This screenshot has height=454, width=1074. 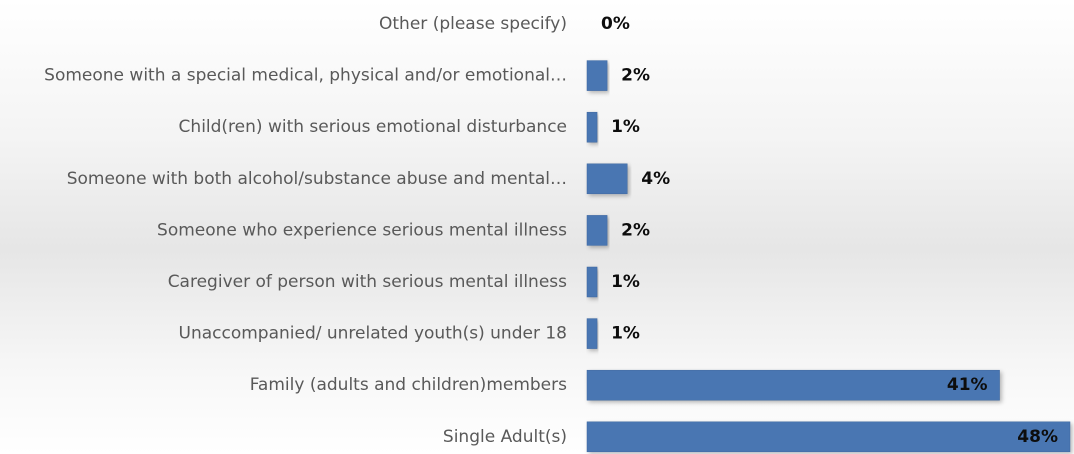 I want to click on value-label: 4%, so click(x=655, y=179).